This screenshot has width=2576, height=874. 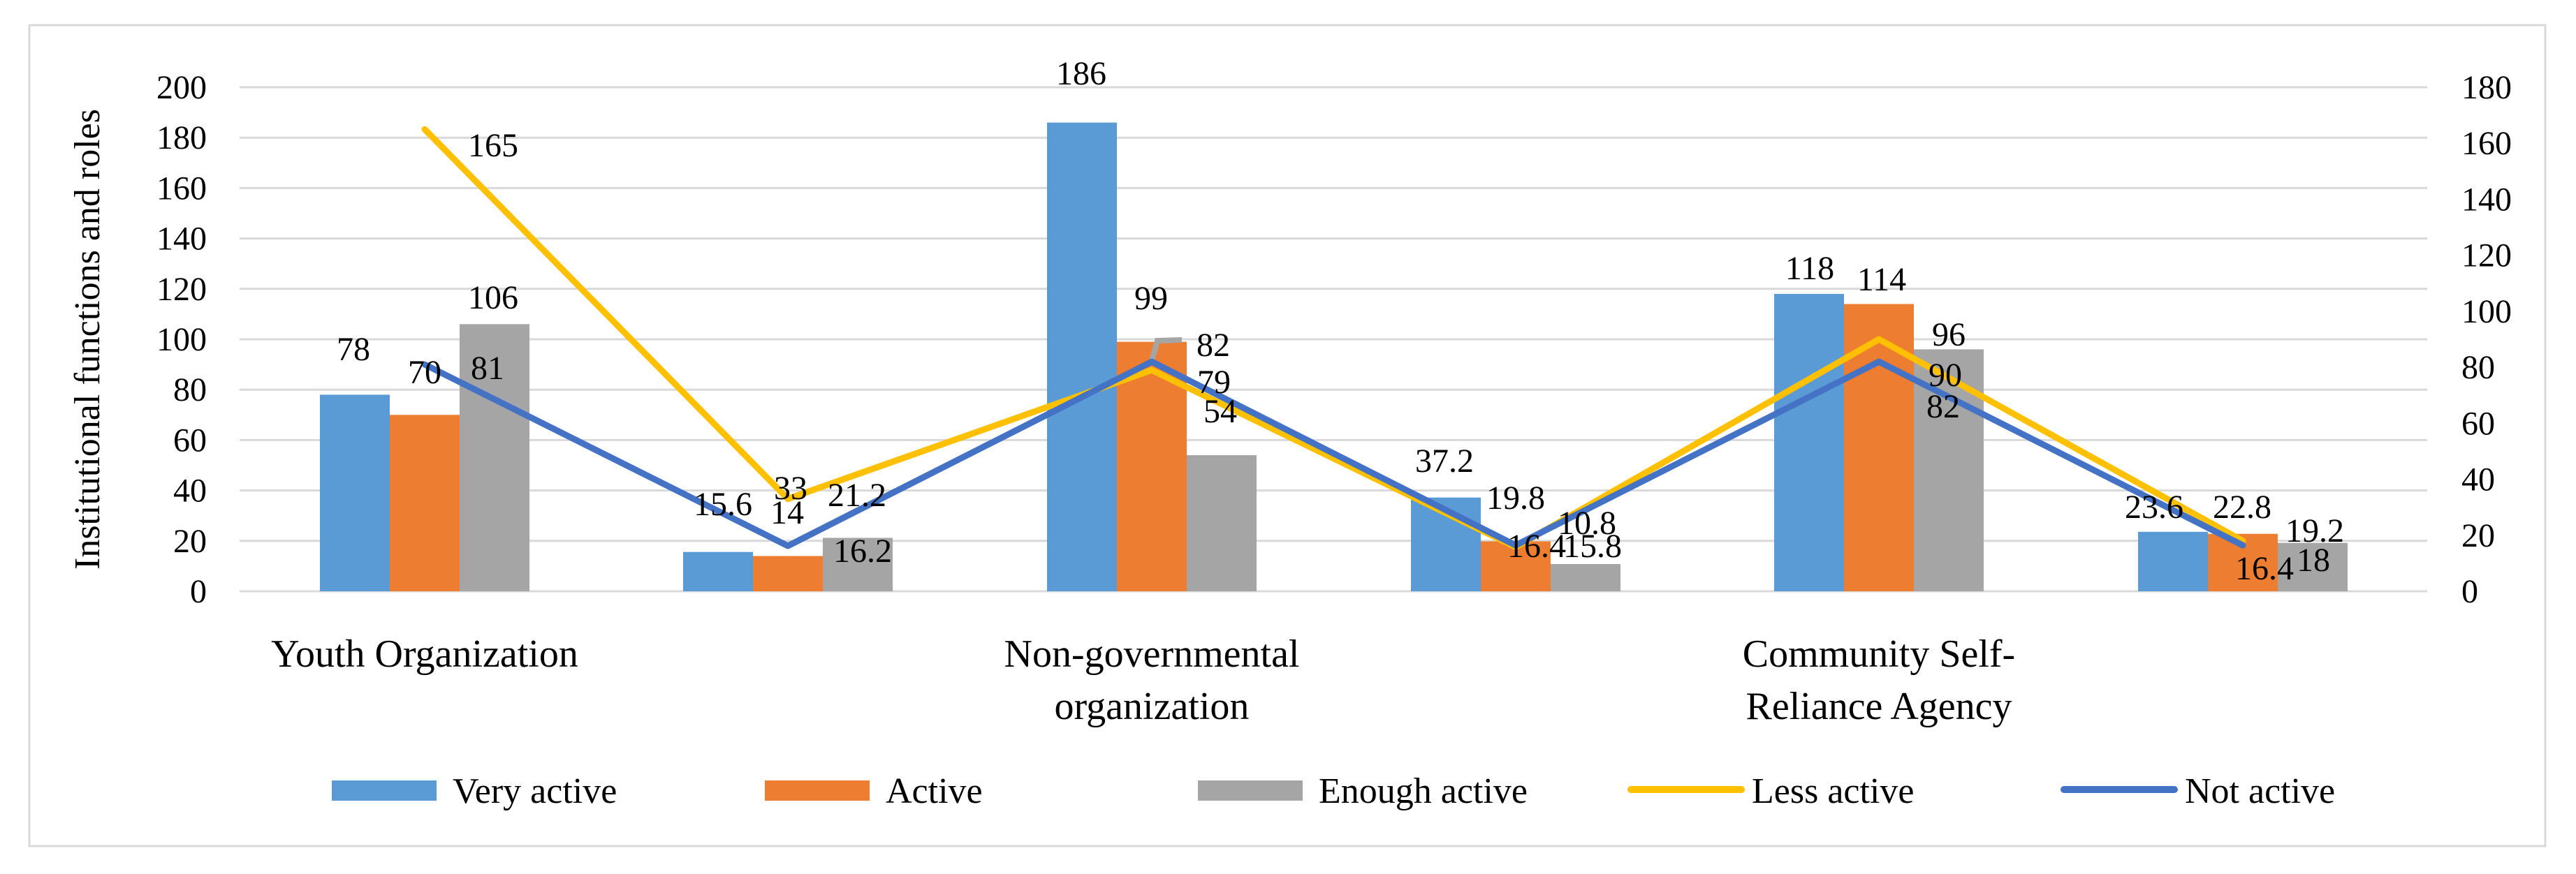 I want to click on category-label: Community Self-, so click(x=1879, y=654).